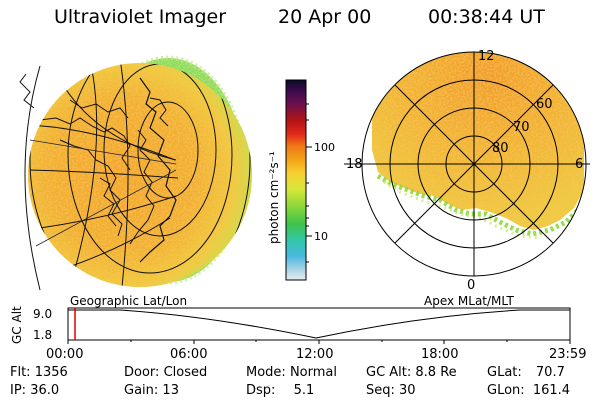  I want to click on door-value: Closed, so click(185, 372).